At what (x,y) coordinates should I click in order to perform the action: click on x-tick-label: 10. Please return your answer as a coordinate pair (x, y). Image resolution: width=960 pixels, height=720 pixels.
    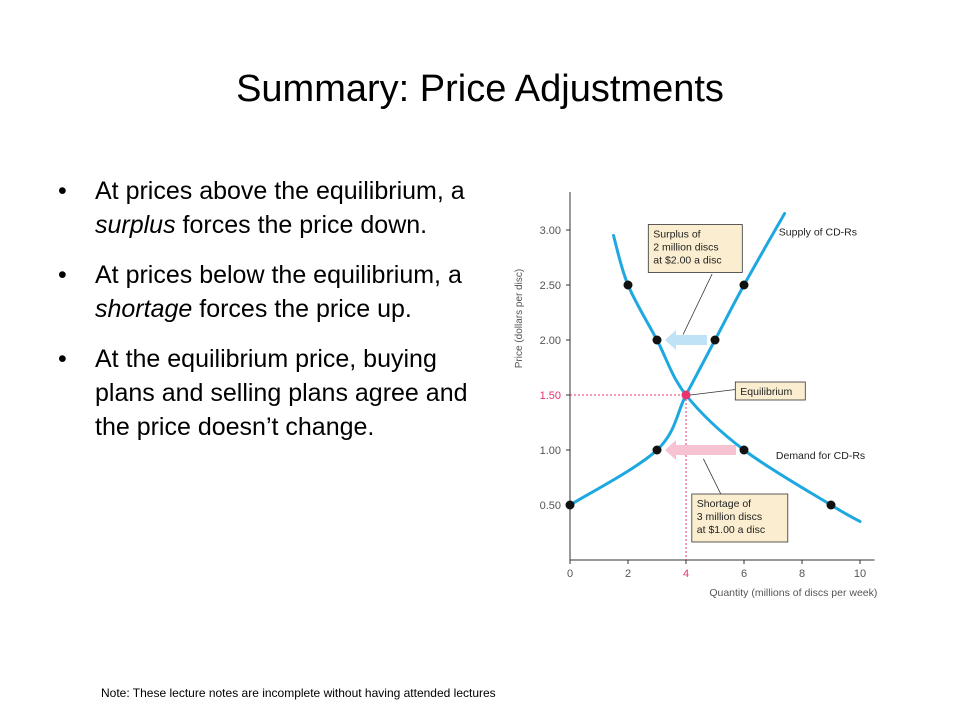
    Looking at the image, I should click on (860, 574).